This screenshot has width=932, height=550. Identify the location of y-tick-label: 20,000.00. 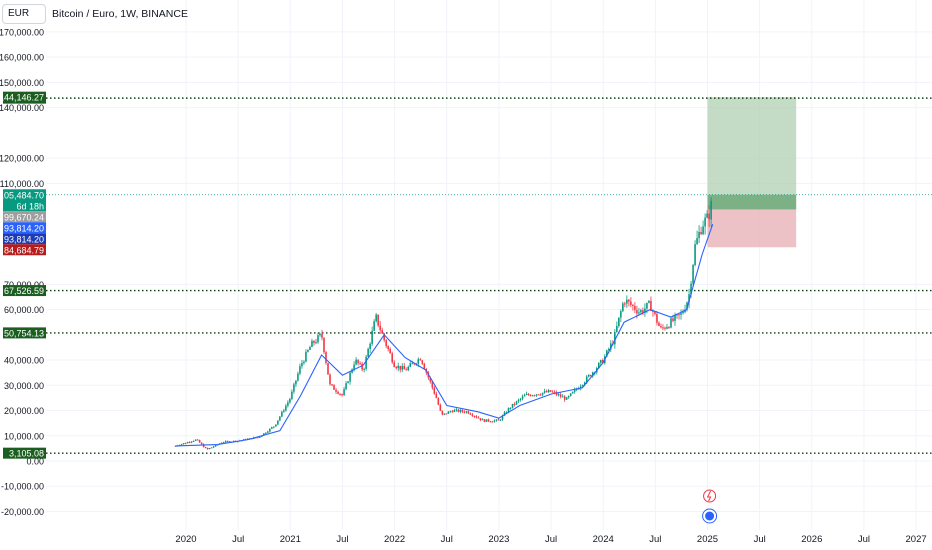
(24, 411).